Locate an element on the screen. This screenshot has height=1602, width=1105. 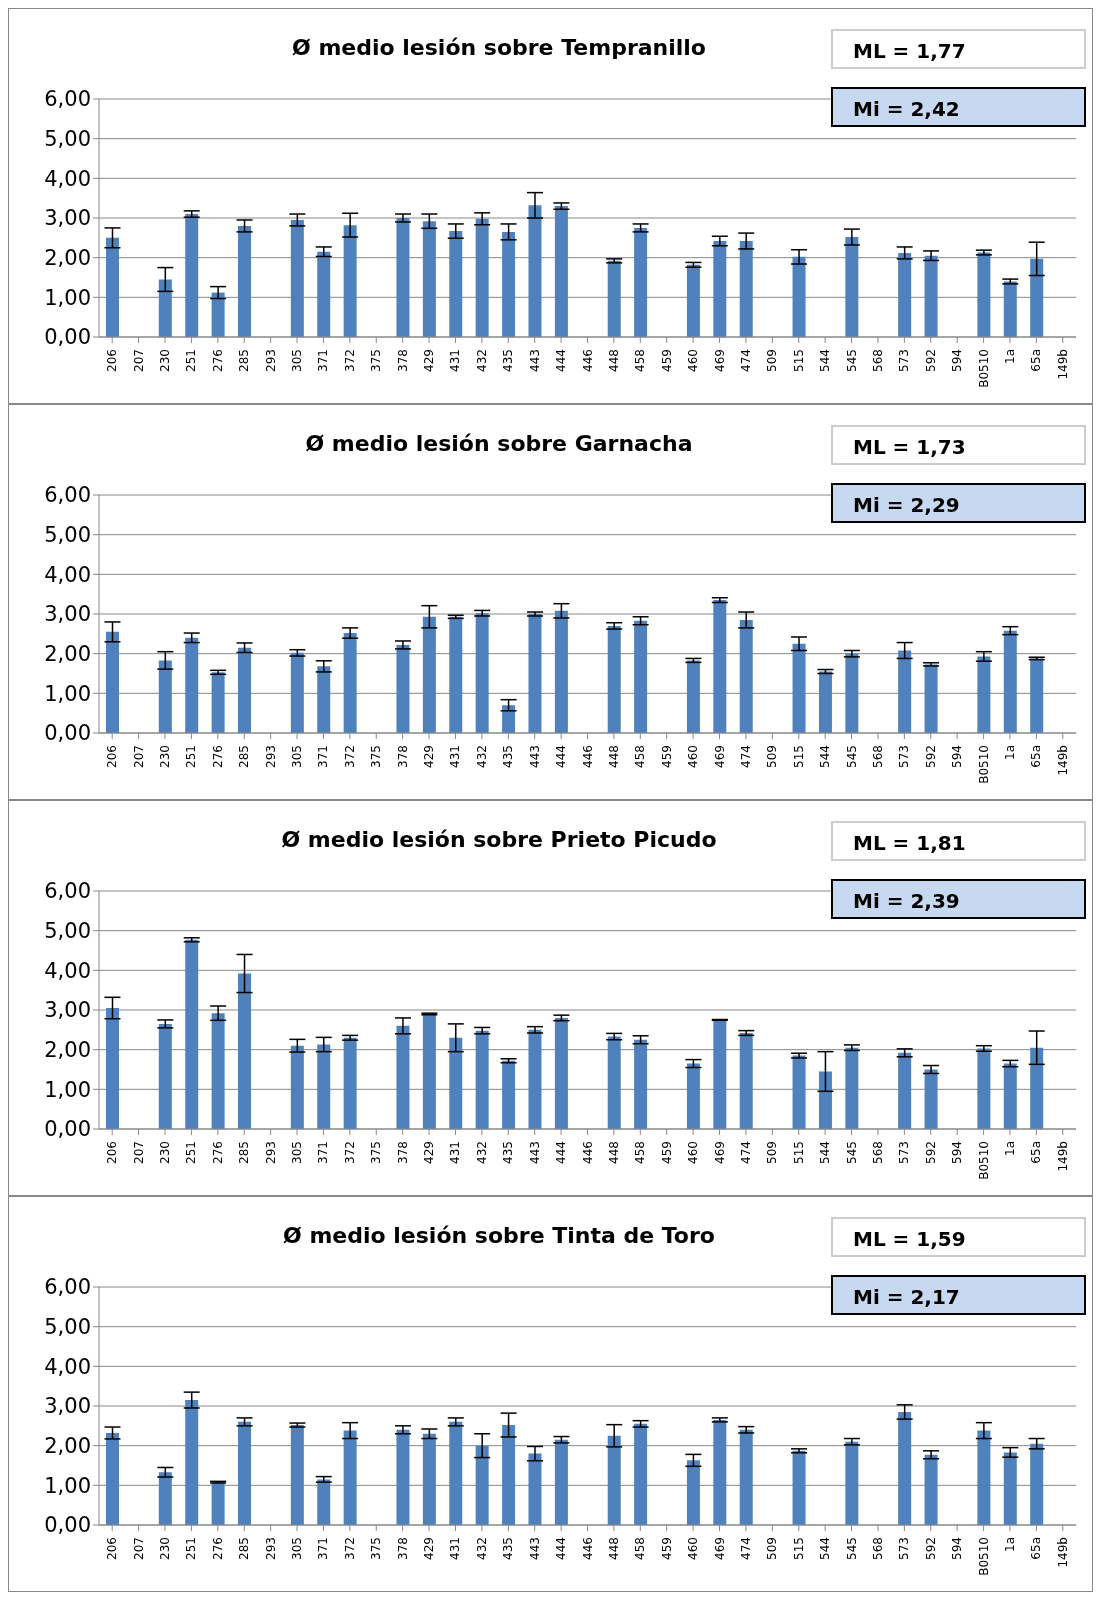
x-tick-label: 305 is located at coordinates (297, 1152).